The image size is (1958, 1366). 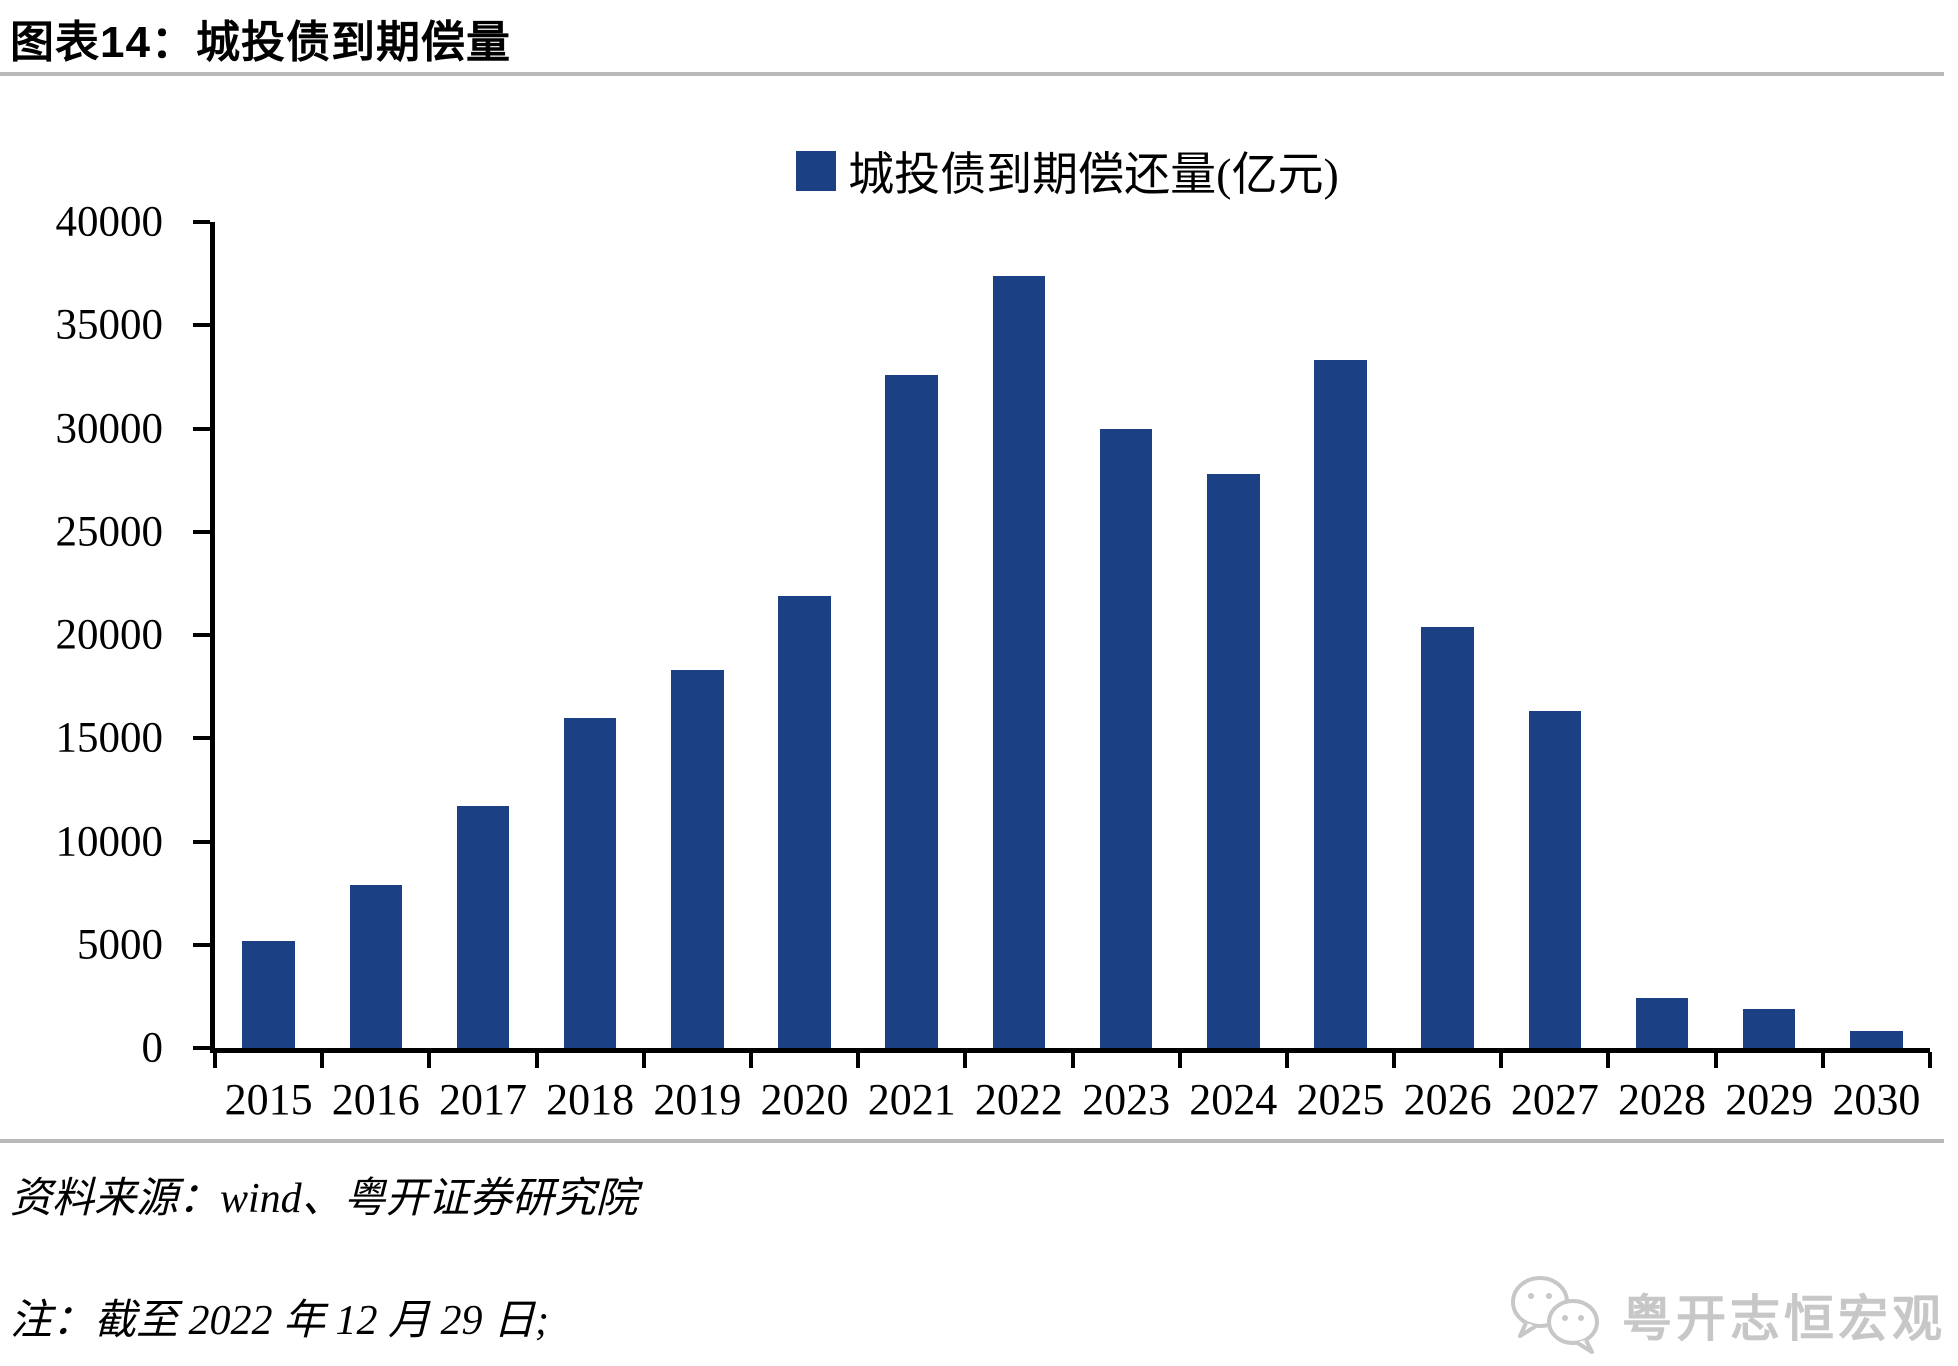 What do you see at coordinates (1876, 1099) in the screenshot?
I see `x-axis-label-2030: 2030` at bounding box center [1876, 1099].